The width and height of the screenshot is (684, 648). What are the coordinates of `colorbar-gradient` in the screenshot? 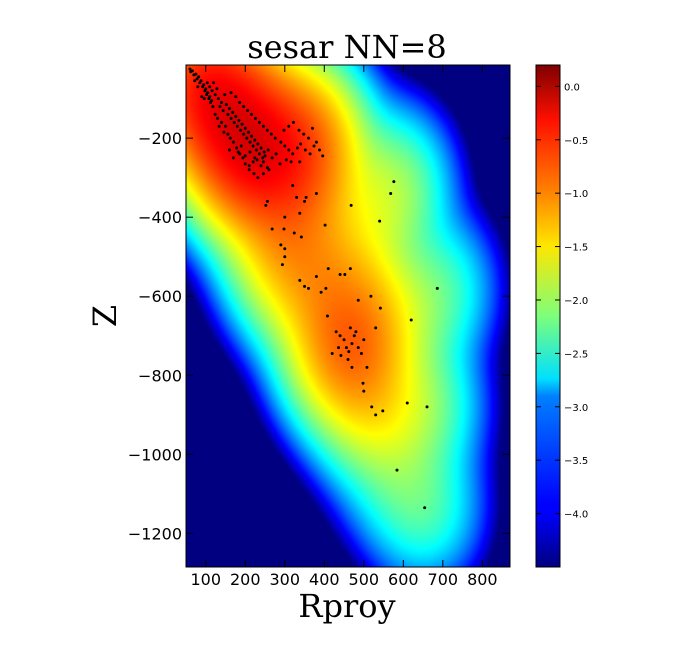 It's located at (548, 316).